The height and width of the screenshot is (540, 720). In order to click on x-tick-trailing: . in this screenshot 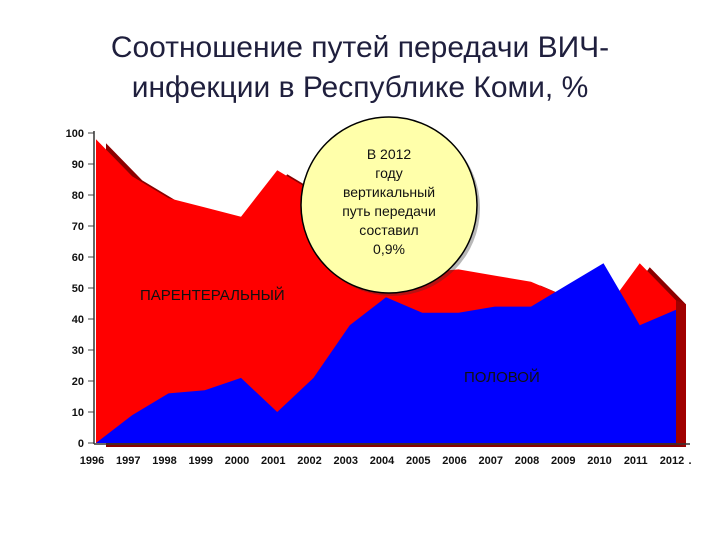, I will do `click(689, 461)`.